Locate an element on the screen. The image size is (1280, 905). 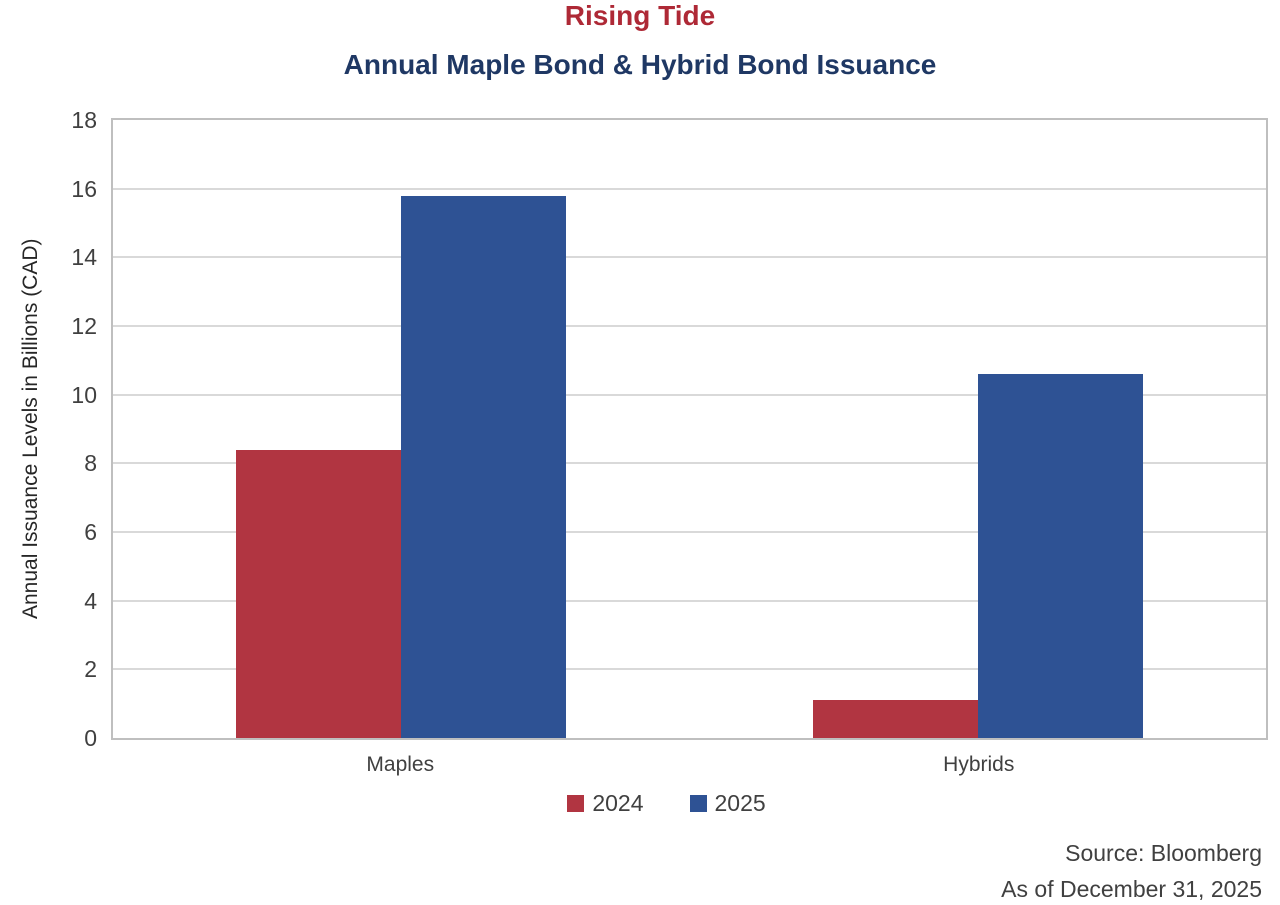
x-label-maples: Maples is located at coordinates (400, 764).